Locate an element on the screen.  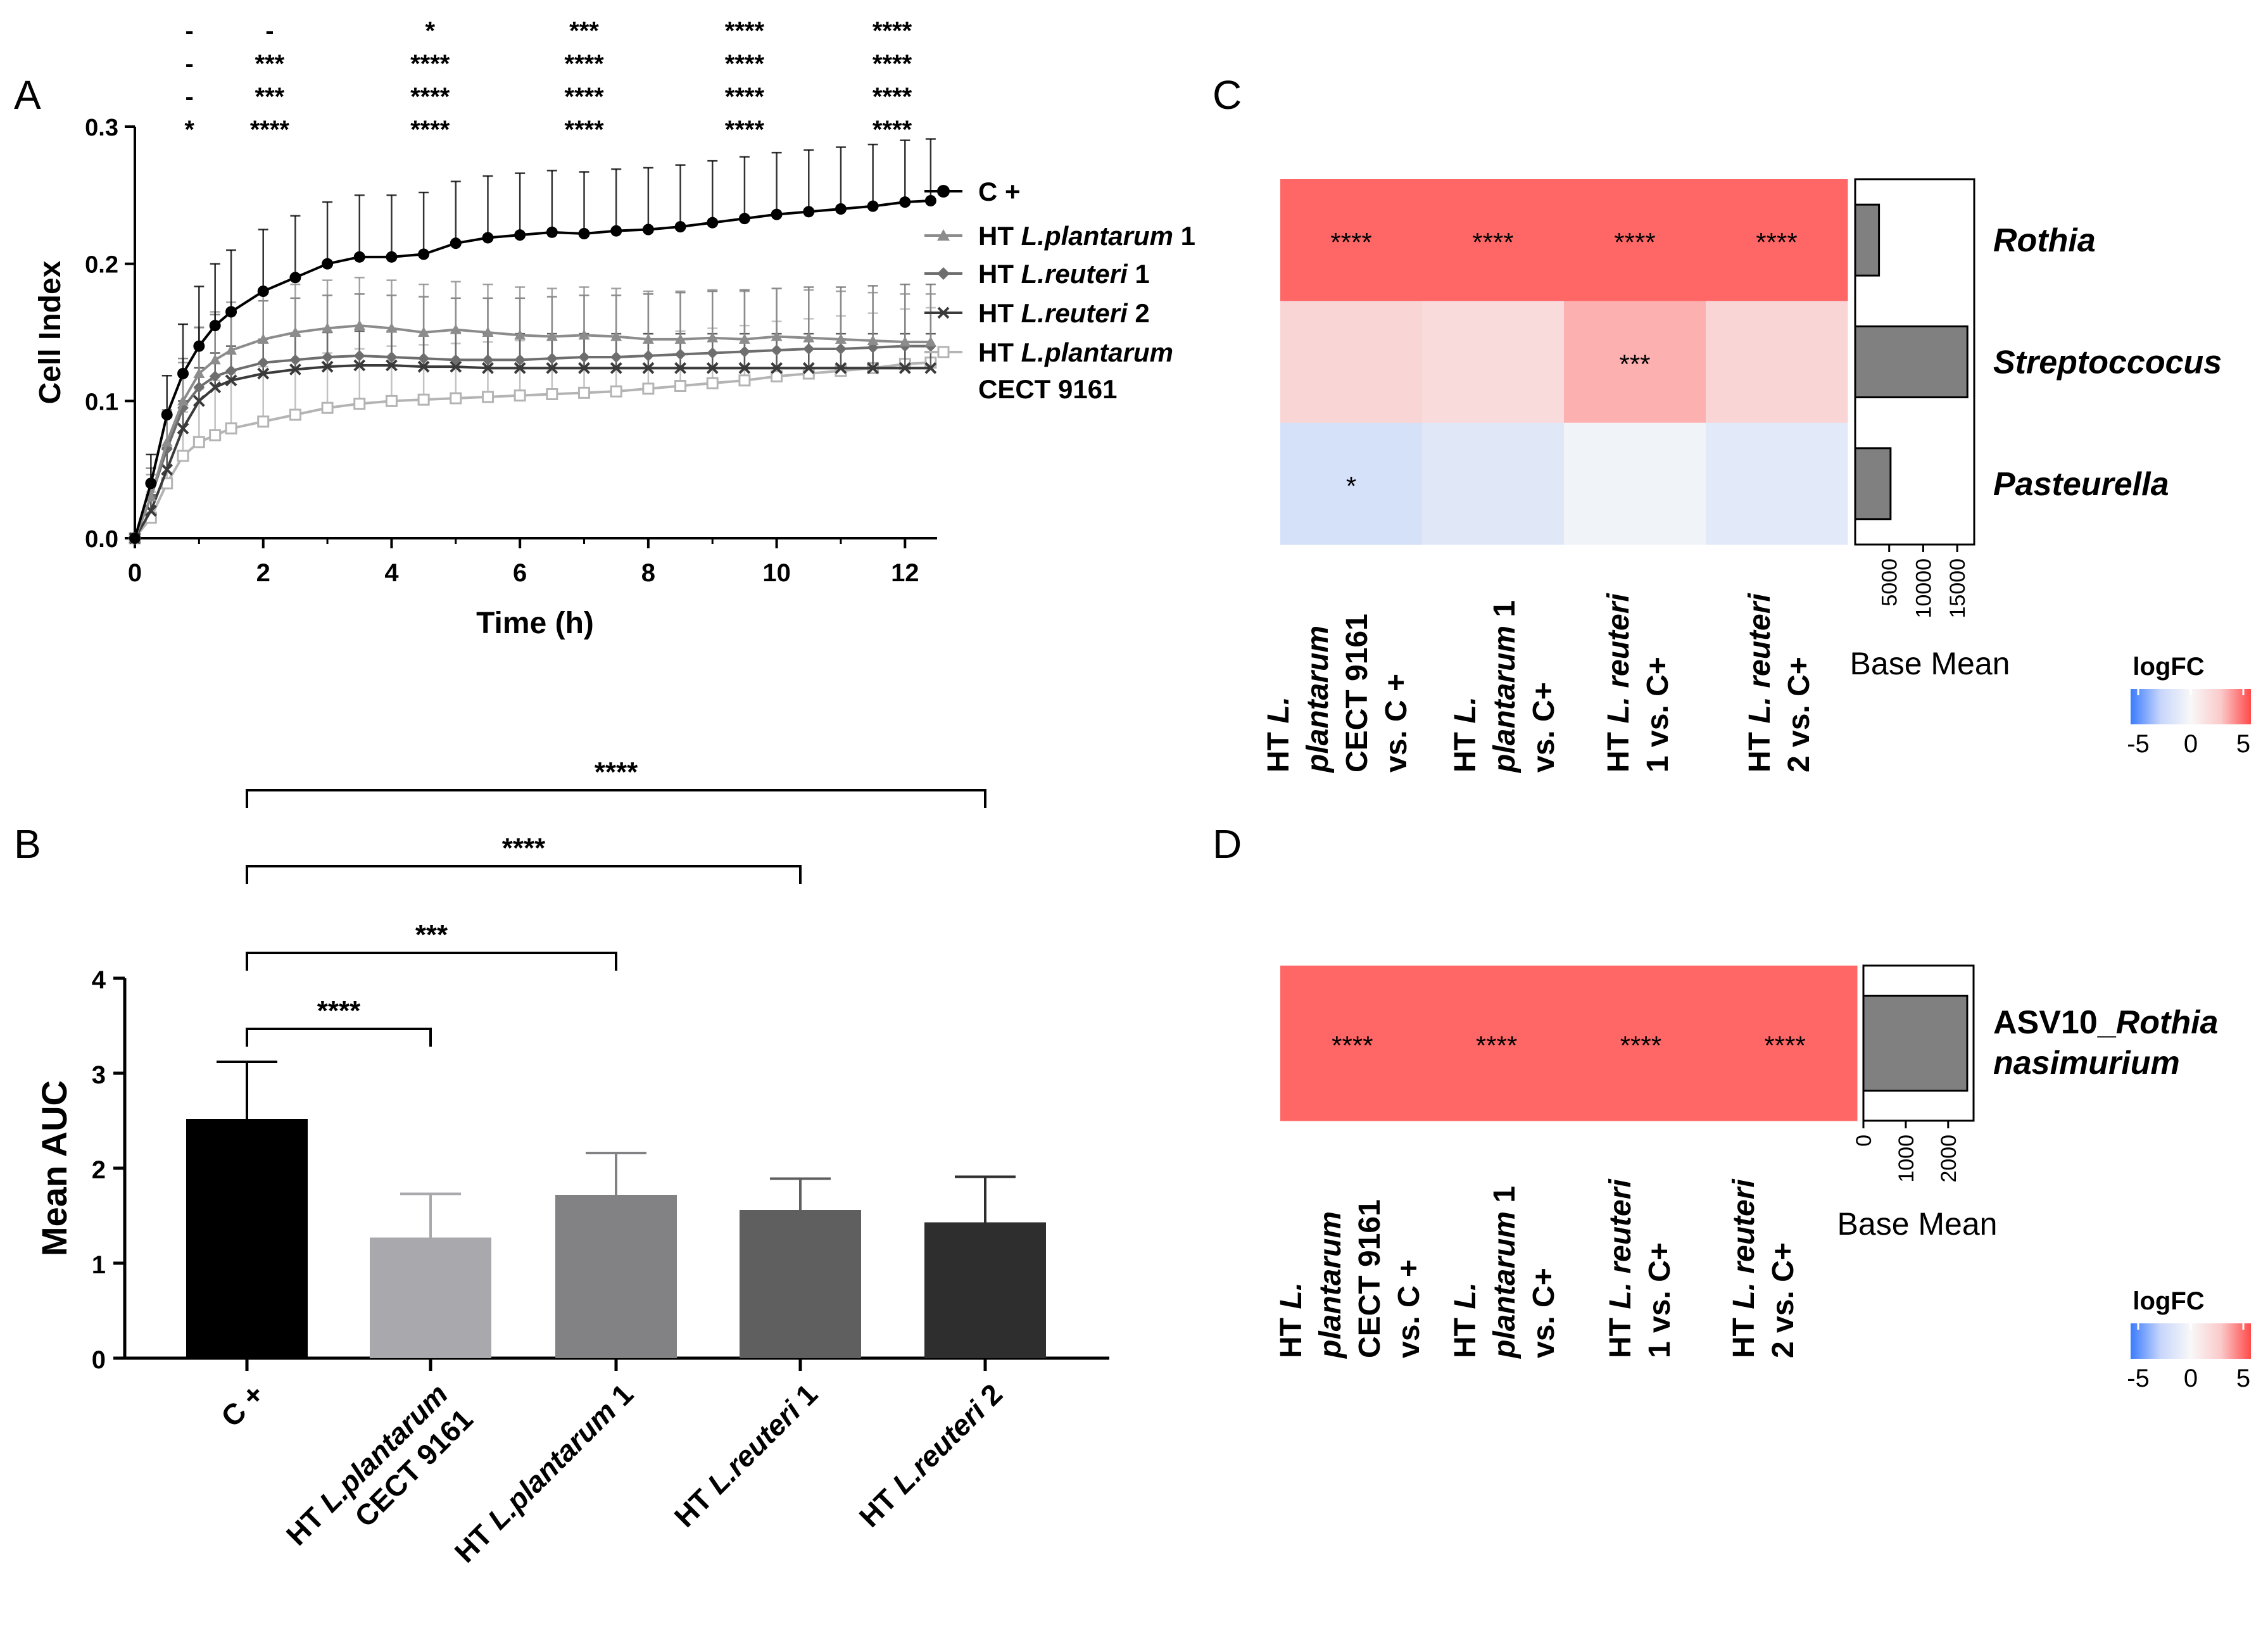
label-part: L. is located at coordinates (1291, 1295).